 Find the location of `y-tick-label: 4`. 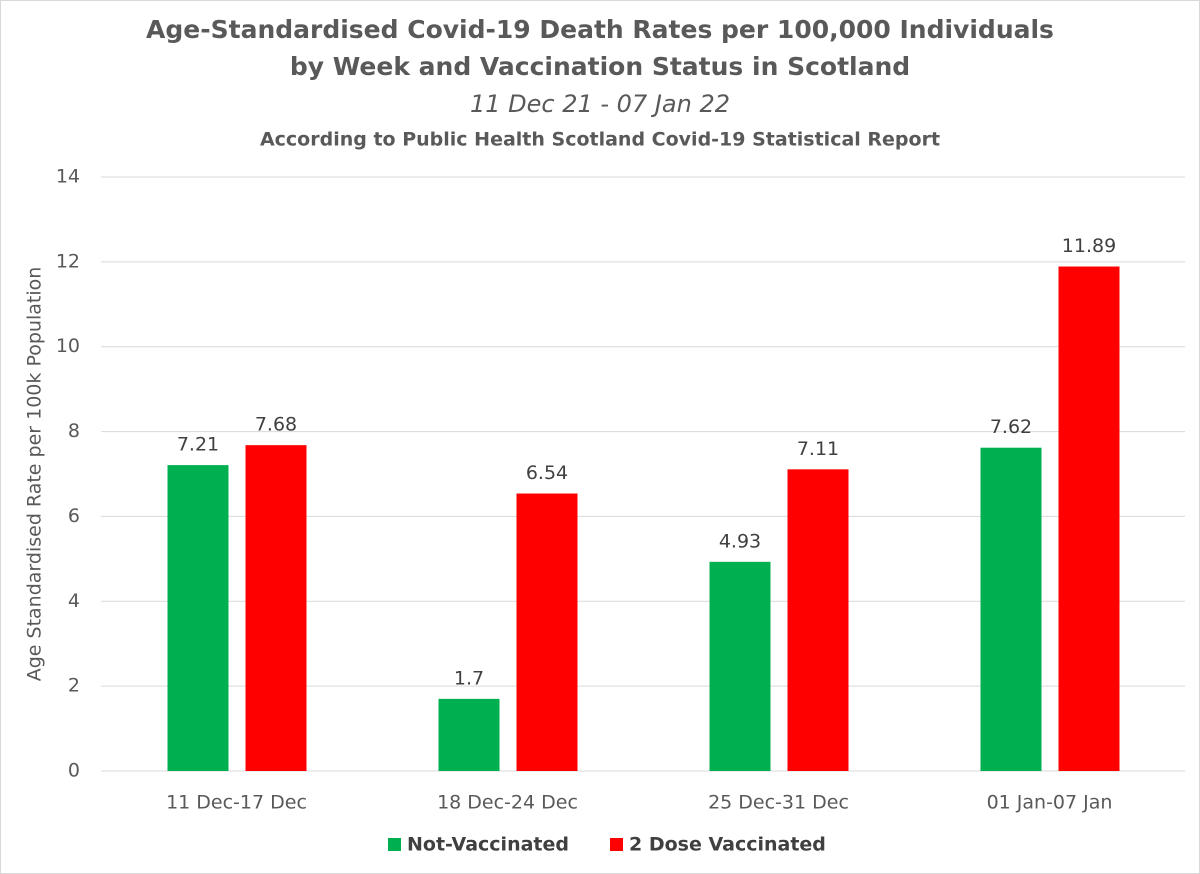

y-tick-label: 4 is located at coordinates (74, 601).